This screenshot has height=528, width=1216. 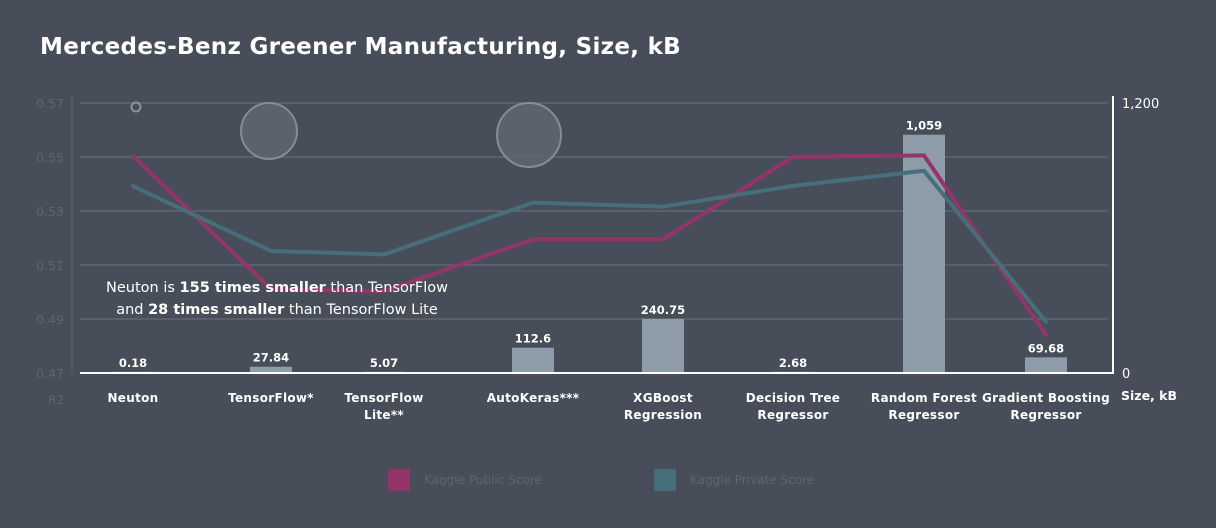 What do you see at coordinates (271, 358) in the screenshot?
I see `bar-value-label: 27.84` at bounding box center [271, 358].